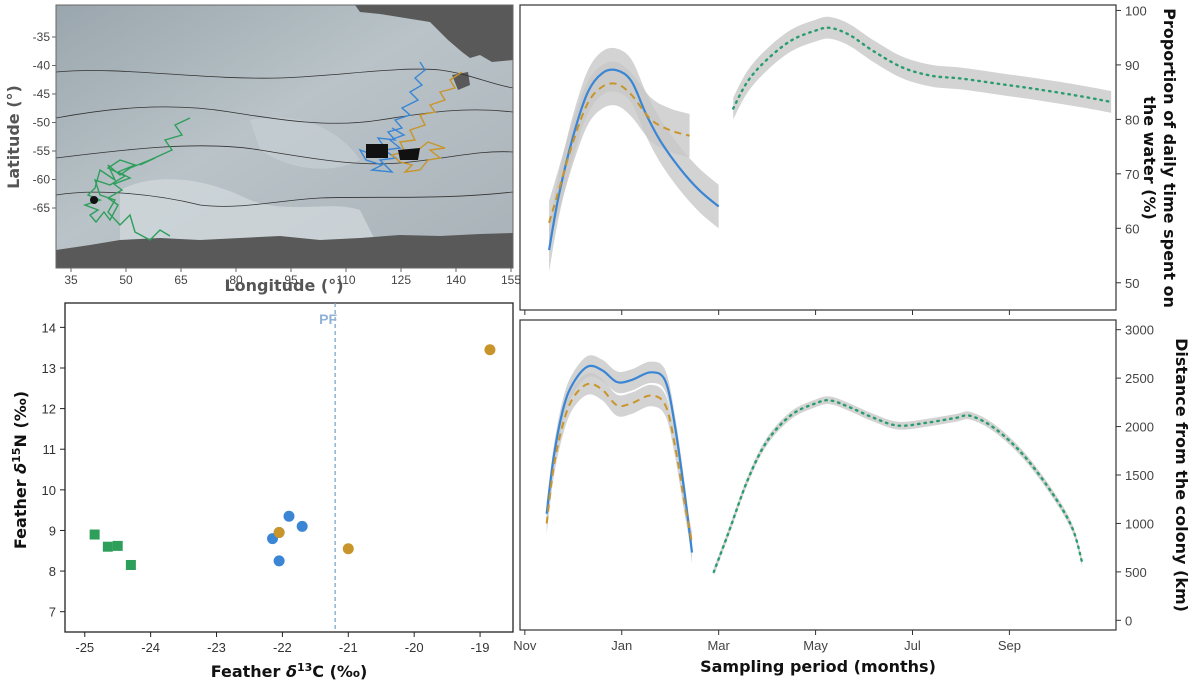 Image resolution: width=1201 pixels, height=686 pixels. What do you see at coordinates (1132, 65) in the screenshot?
I see `top-chart-y-tick-label: 90` at bounding box center [1132, 65].